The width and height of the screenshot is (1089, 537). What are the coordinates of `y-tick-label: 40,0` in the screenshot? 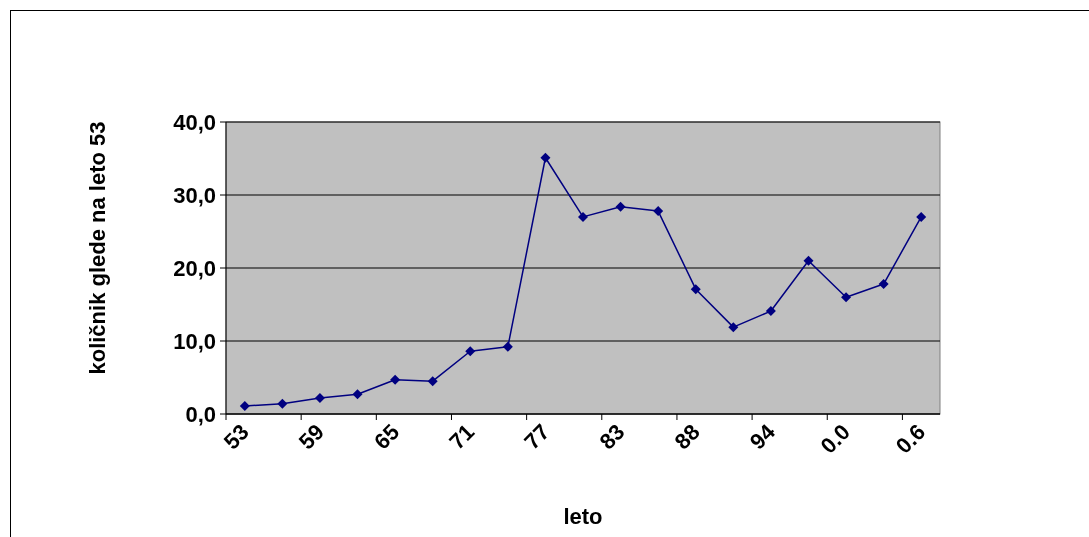 It's located at (194, 122).